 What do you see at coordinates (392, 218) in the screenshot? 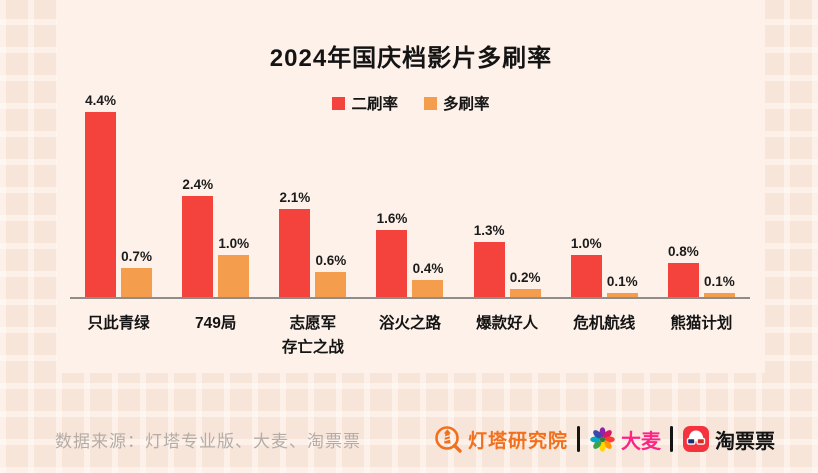
I see `bar-value-label: 1.6%` at bounding box center [392, 218].